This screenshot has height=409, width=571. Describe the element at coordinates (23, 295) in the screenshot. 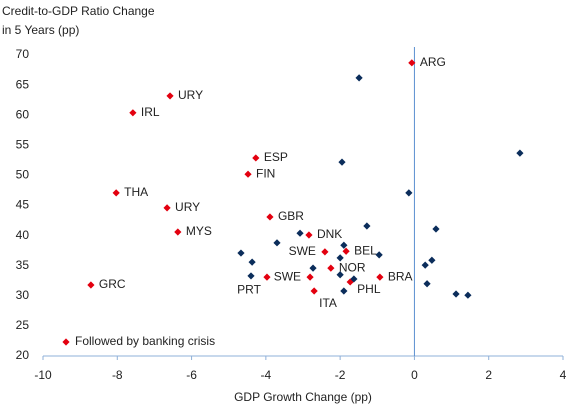

I see `y-tick-label: 30` at that location.